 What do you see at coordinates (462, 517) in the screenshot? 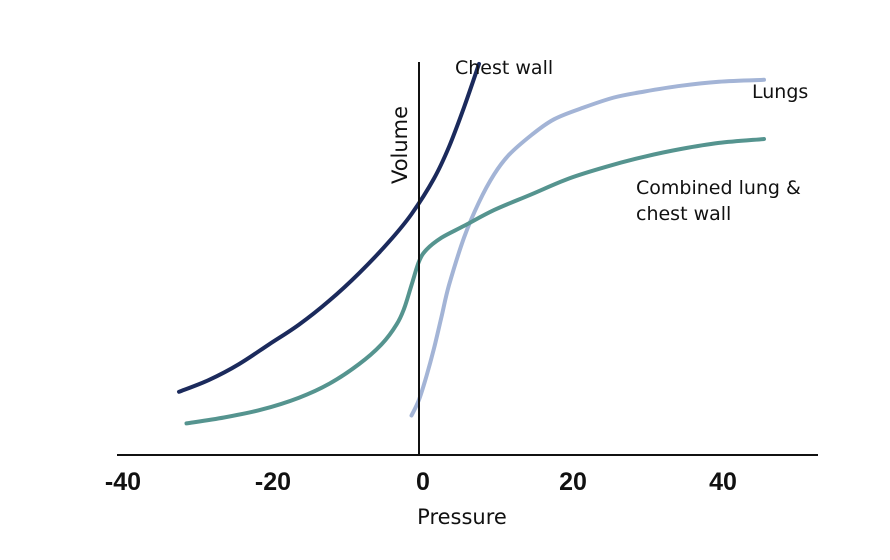
I see `x-axis-title: Pressure` at bounding box center [462, 517].